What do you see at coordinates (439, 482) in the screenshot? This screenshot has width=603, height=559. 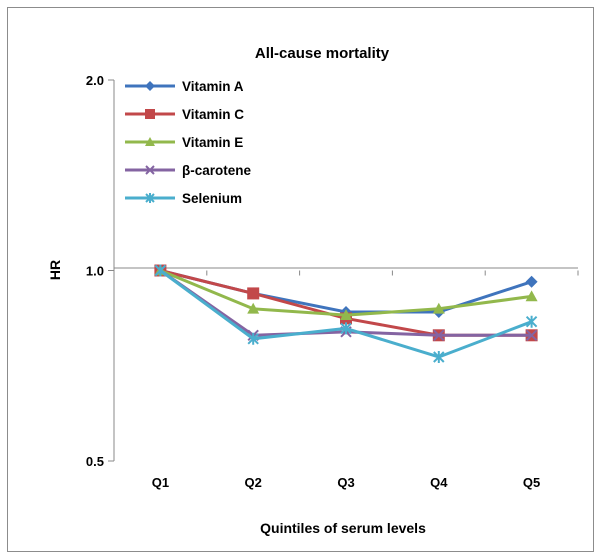 I see `x-tick-label: Q4` at bounding box center [439, 482].